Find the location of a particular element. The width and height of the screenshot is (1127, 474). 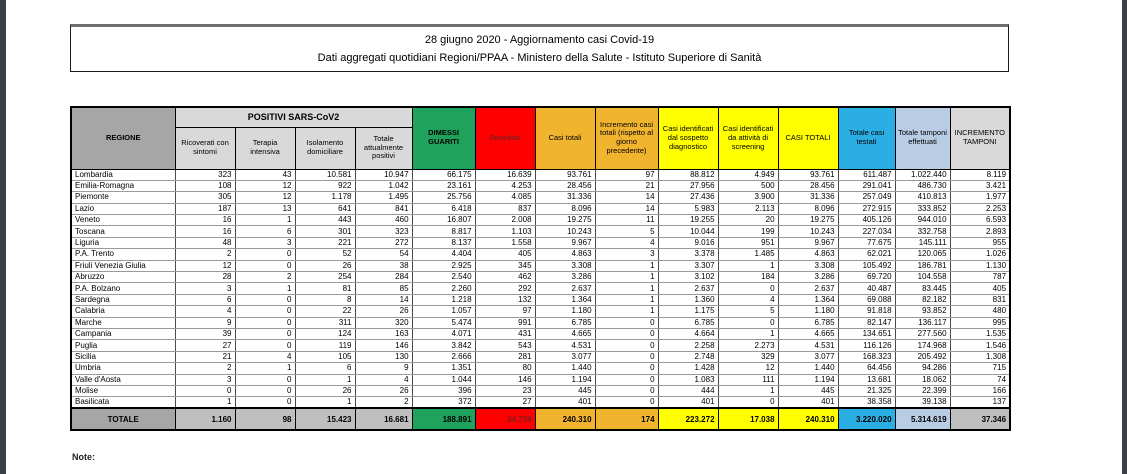

region-name-cell: Emilia-Romagna is located at coordinates (123, 186).